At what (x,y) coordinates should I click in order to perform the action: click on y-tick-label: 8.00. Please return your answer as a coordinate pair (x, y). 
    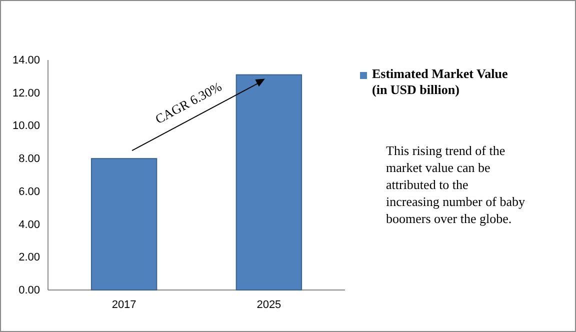
    Looking at the image, I should click on (29, 159).